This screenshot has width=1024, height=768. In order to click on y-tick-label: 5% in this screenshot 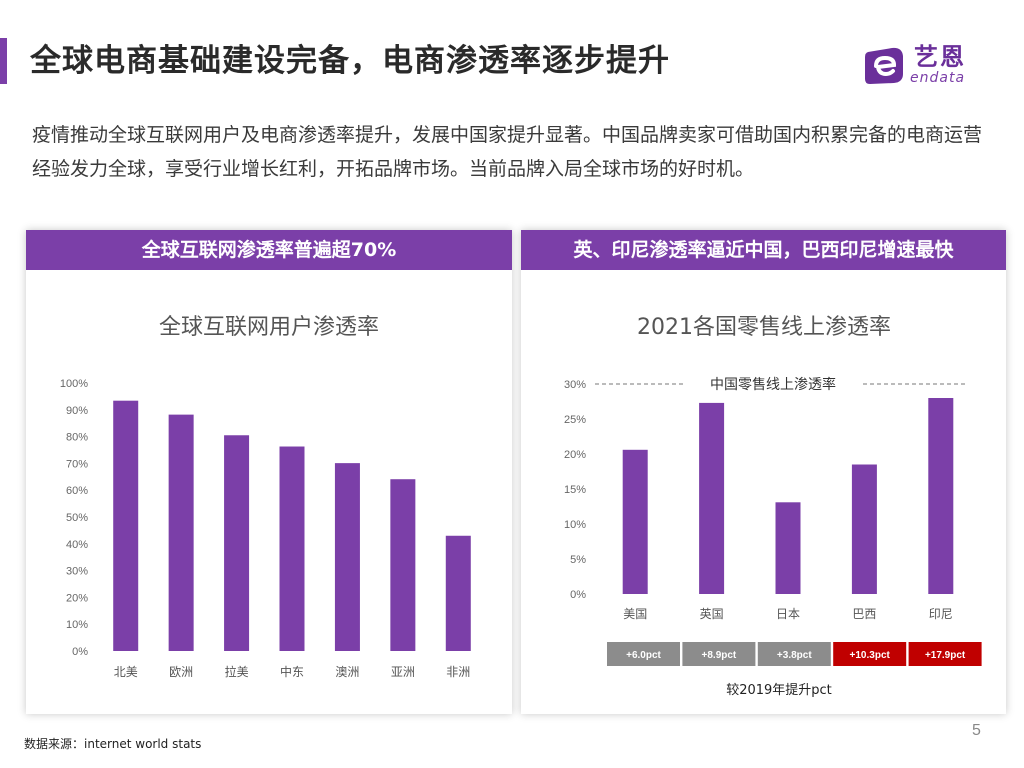, I will do `click(578, 560)`.